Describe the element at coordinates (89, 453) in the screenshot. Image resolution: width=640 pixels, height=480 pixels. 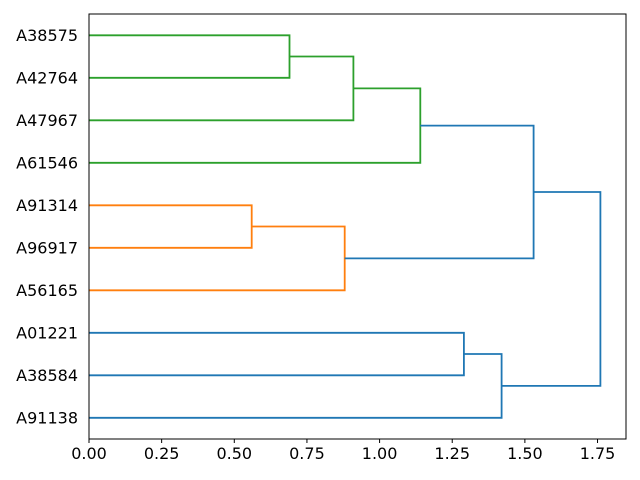
I see `x-tick-label: 0.00` at that location.